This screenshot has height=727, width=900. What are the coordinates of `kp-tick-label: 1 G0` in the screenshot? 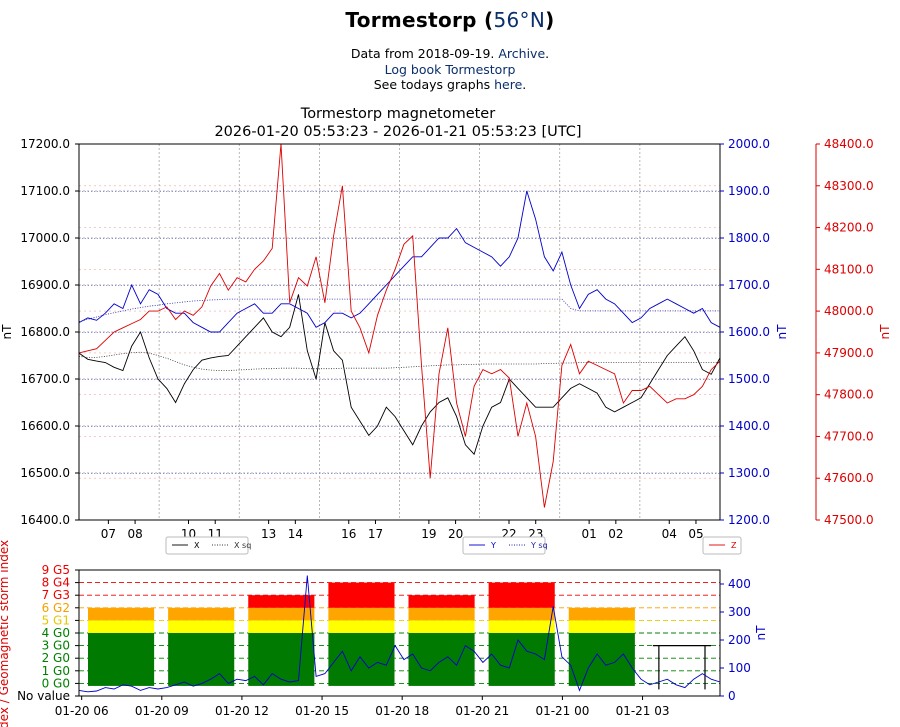 It's located at (56, 671).